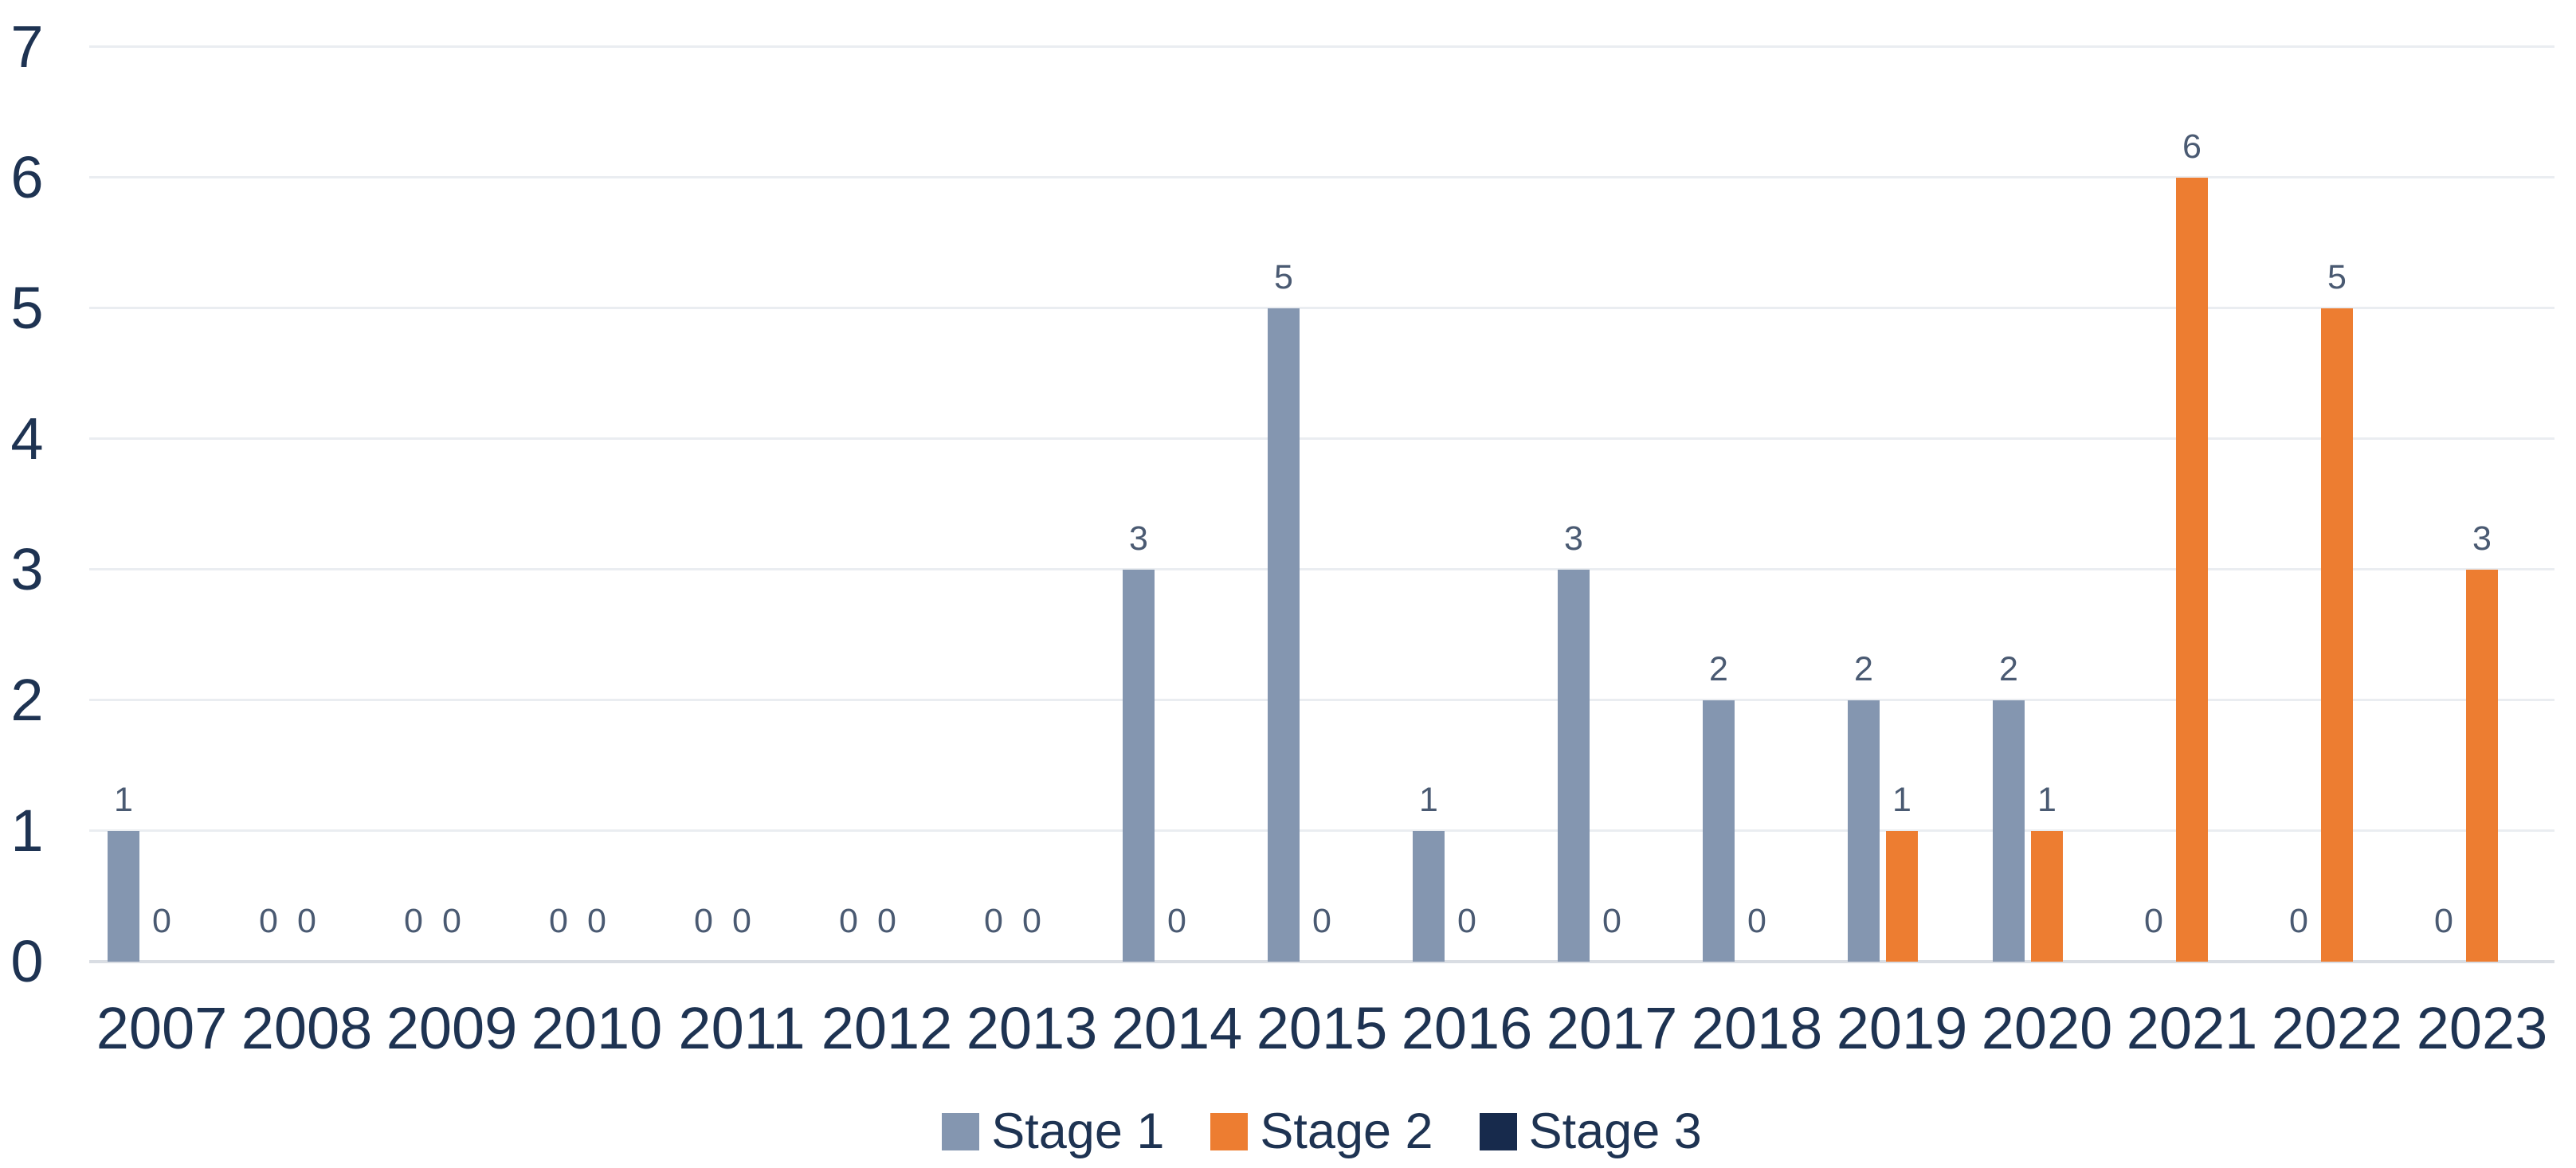 Image resolution: width=2576 pixels, height=1168 pixels. I want to click on x-axis-tick-label: 2013, so click(1032, 1028).